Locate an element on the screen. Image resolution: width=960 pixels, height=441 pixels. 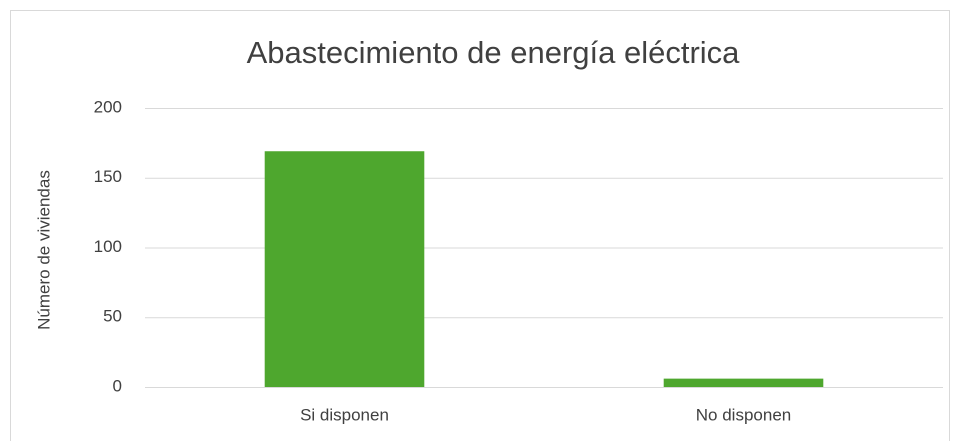
y-tick-label: 50 is located at coordinates (112, 316).